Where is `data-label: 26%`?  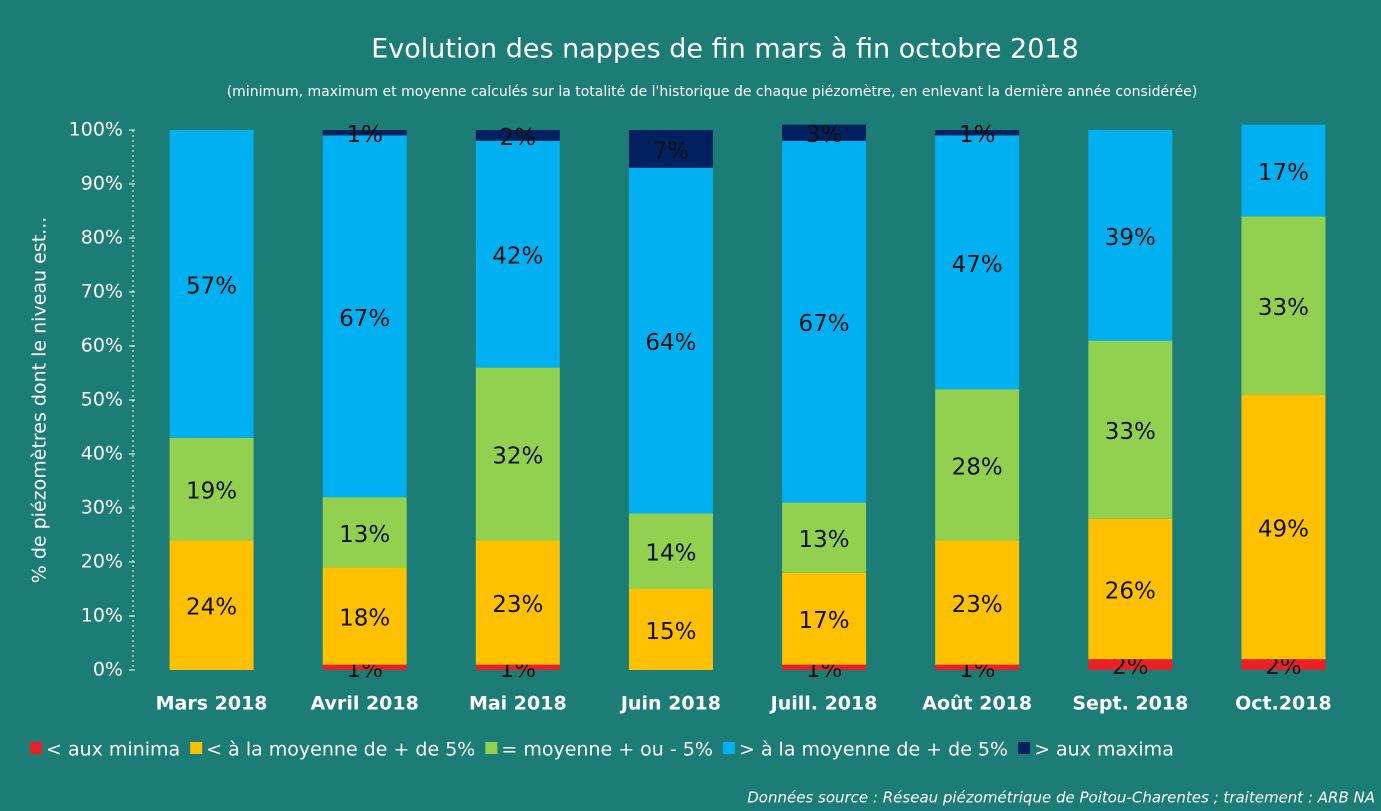 data-label: 26% is located at coordinates (1130, 592).